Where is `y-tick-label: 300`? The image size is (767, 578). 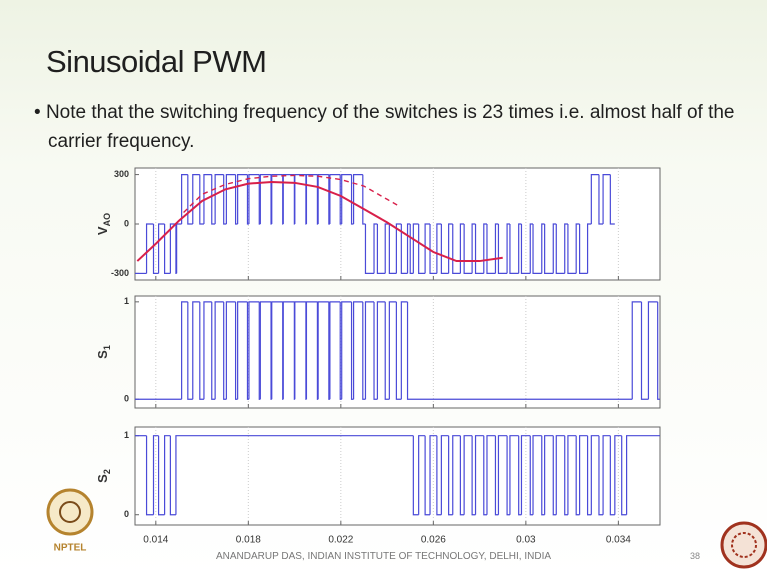
y-tick-label: 300 is located at coordinates (121, 174).